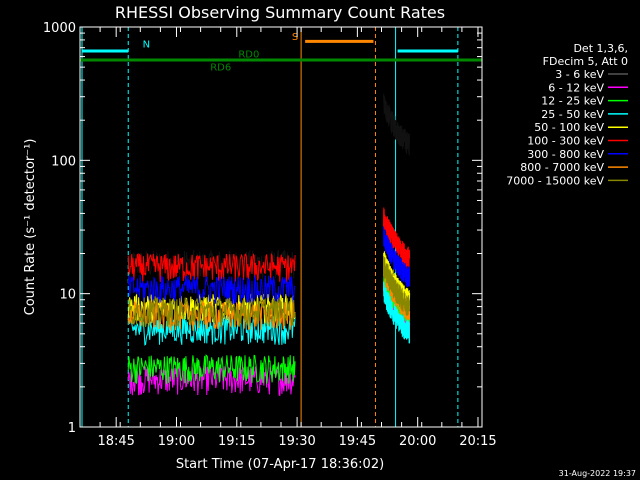 This screenshot has height=480, width=640. What do you see at coordinates (295, 37) in the screenshot?
I see `saa-label: S` at bounding box center [295, 37].